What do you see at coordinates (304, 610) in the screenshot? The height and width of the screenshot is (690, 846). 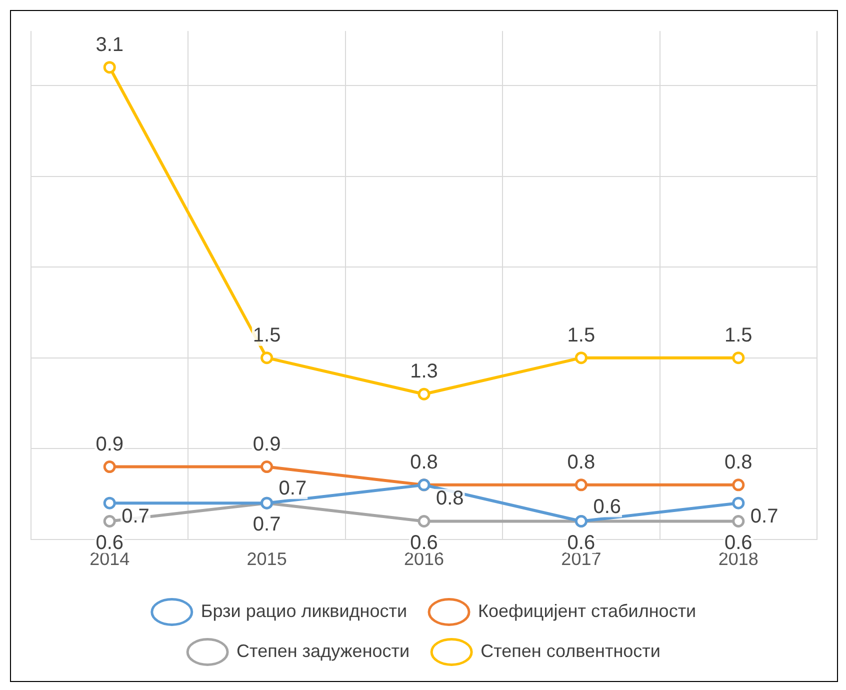 I see `legend-label: Брзи рацио ликвидности` at bounding box center [304, 610].